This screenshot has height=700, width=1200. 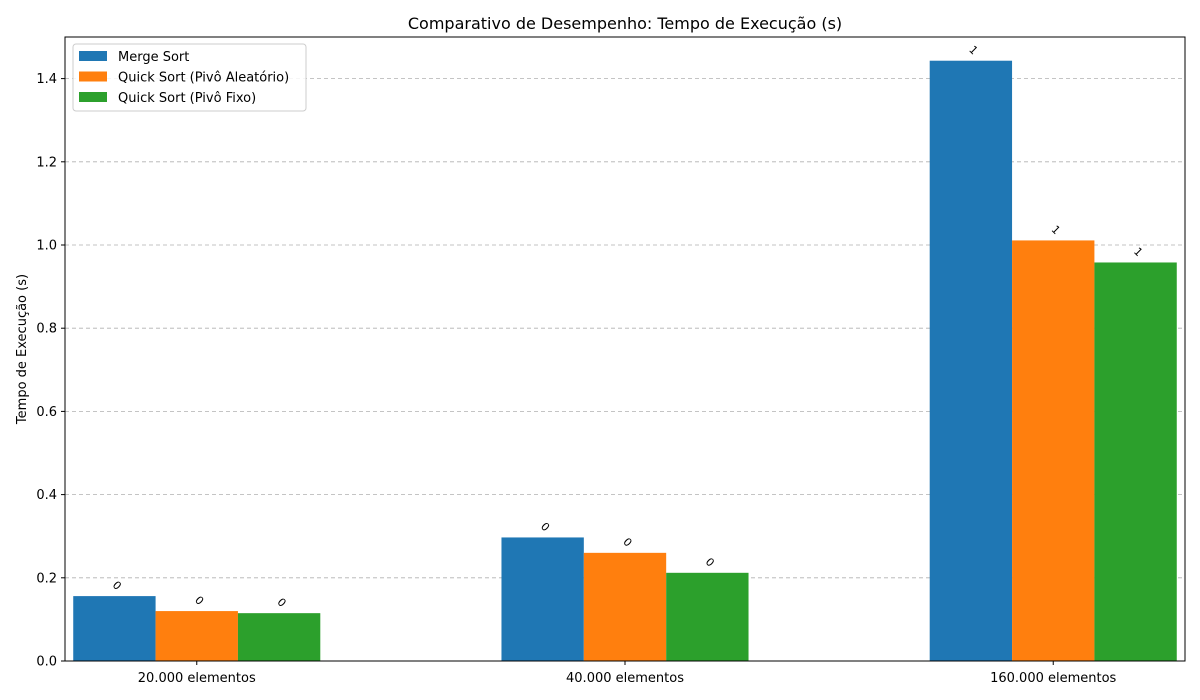 I want to click on y-tick-label: 1.4, so click(x=46, y=79).